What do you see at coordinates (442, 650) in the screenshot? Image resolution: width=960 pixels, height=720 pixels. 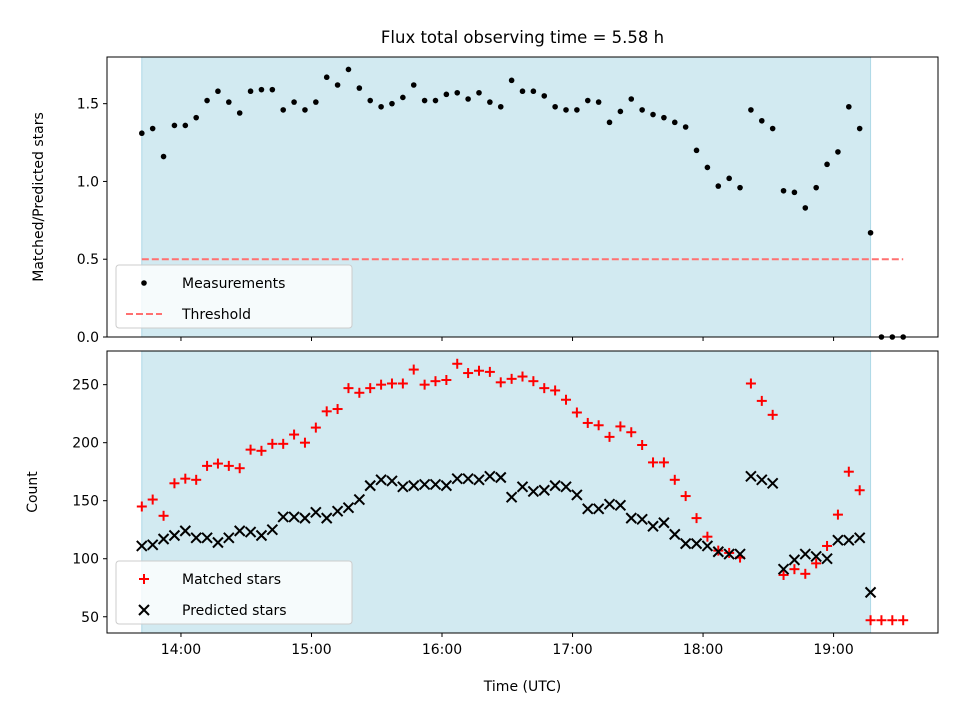 I see `x-tick-label: 16:00` at bounding box center [442, 650].